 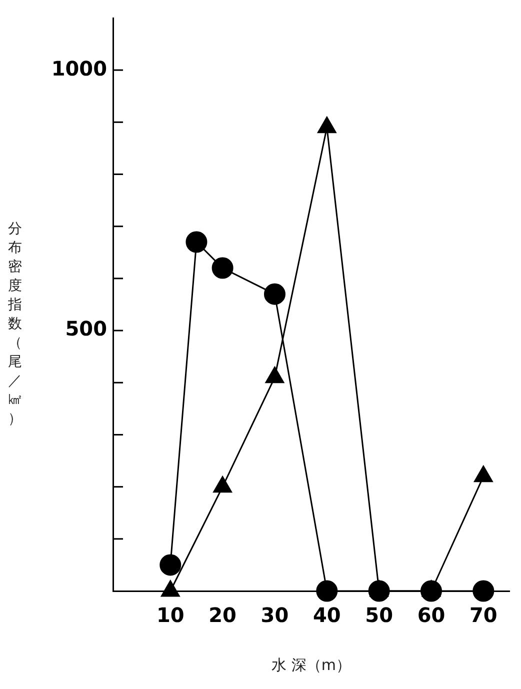 I want to click on x-tick-label: 30, so click(x=274, y=615).